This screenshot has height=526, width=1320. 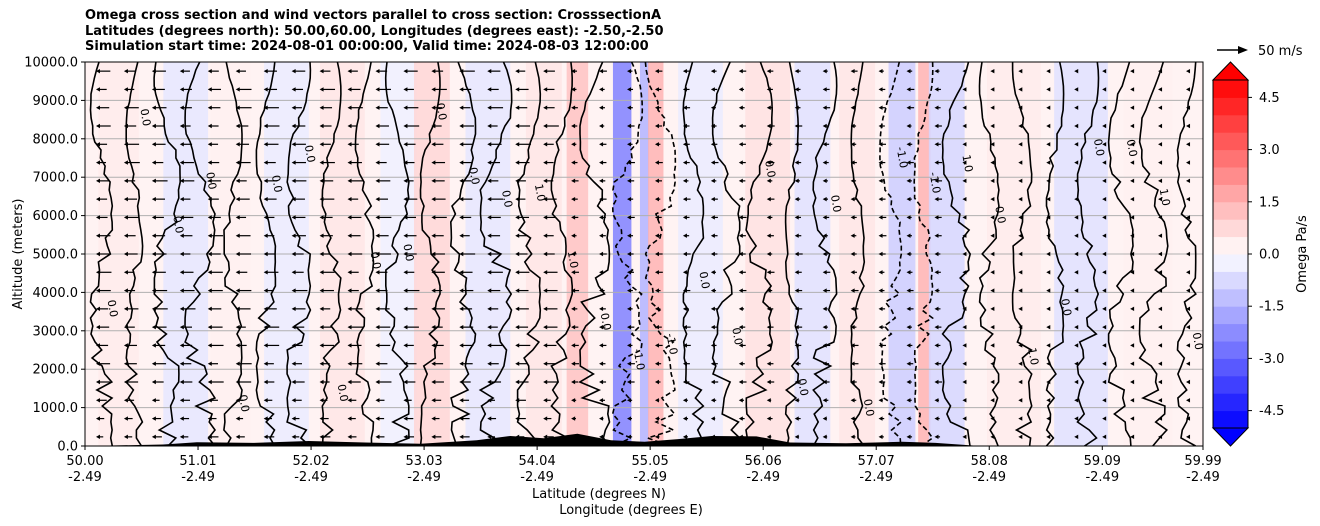 I want to click on y-tick-label: 1000.0, so click(x=56, y=408).